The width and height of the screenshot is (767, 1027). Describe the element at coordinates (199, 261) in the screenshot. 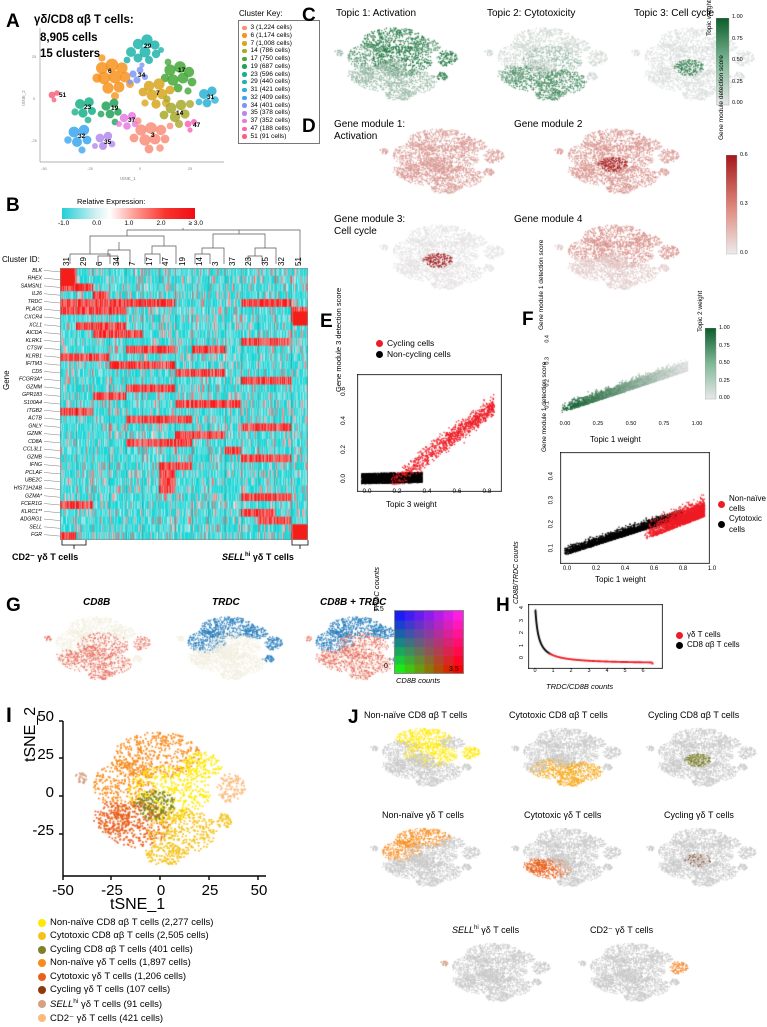

I see `cluster-id-tick-14: 14` at that location.